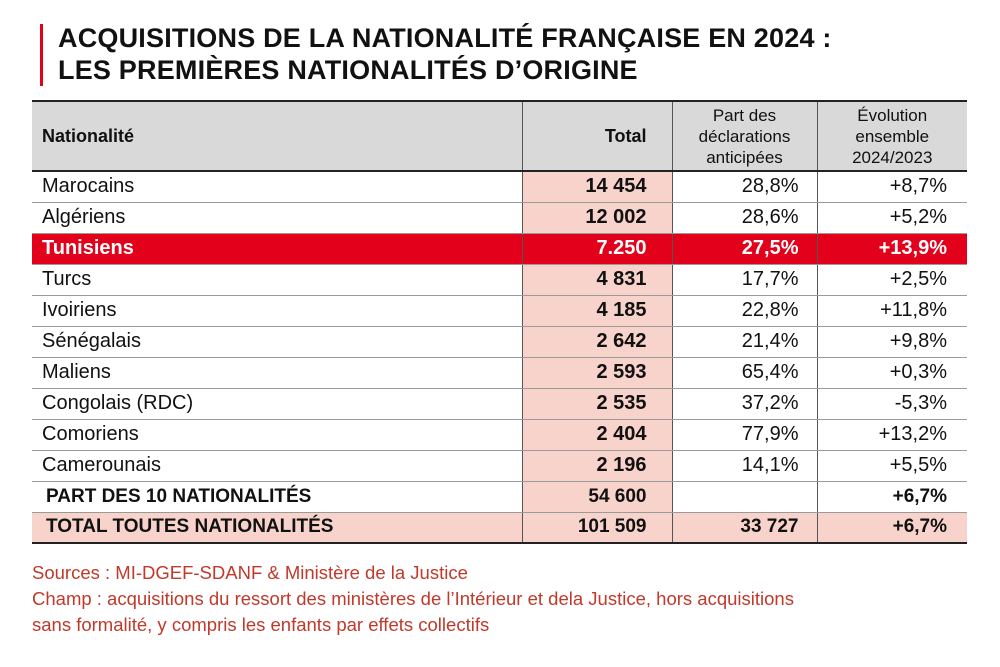 This screenshot has width=1000, height=667. I want to click on cell-nationalite: Algériens, so click(277, 218).